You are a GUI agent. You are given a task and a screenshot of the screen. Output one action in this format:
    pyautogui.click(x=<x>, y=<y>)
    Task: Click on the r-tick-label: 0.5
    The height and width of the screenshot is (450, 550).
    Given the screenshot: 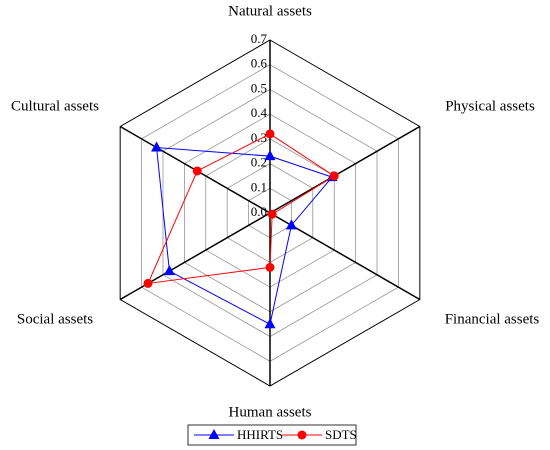 What is the action you would take?
    pyautogui.click(x=259, y=87)
    